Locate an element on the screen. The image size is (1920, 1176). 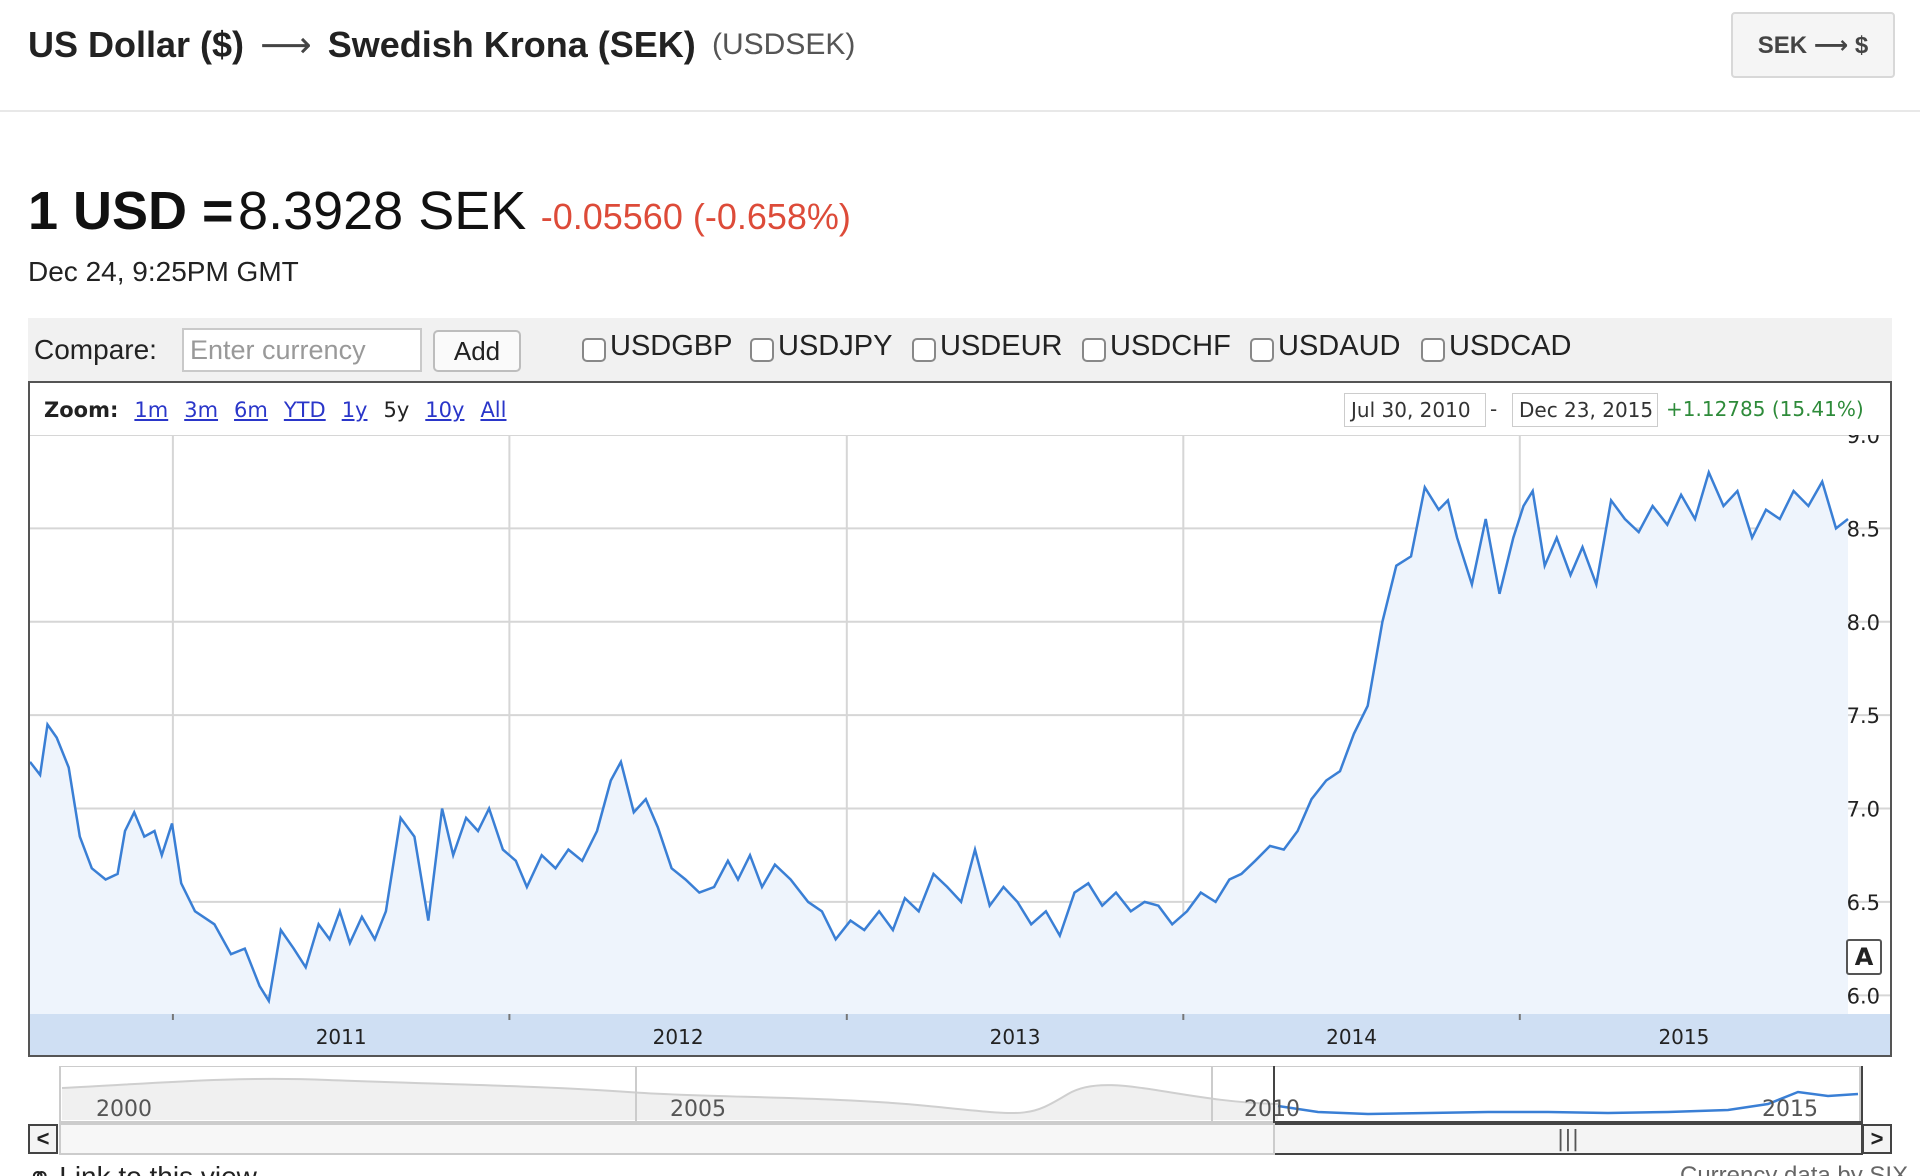
compare-option-usdchf: USDCHF is located at coordinates (1156, 346).